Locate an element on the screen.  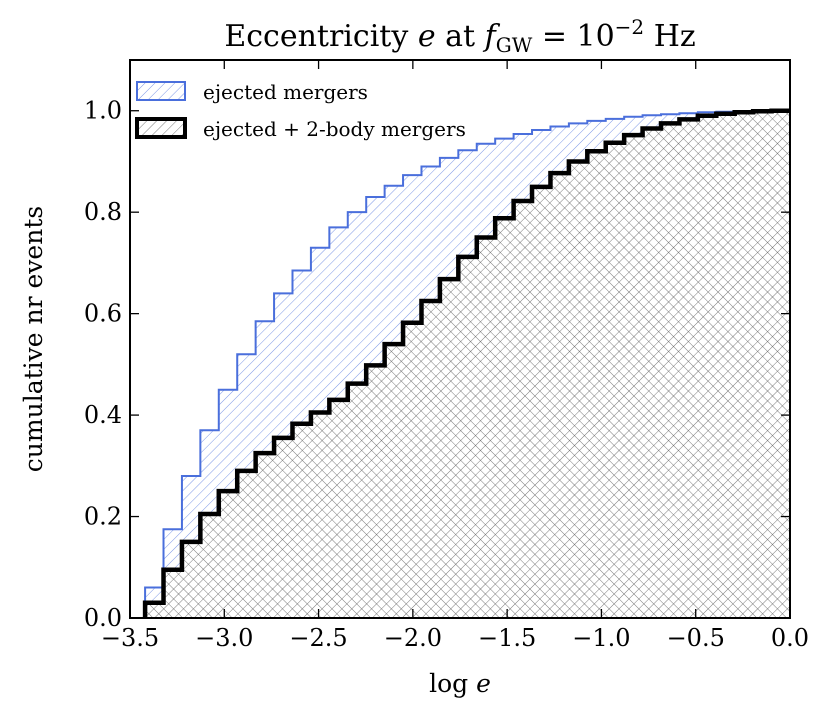
y-tick-label: 0.6 is located at coordinates (103, 314).